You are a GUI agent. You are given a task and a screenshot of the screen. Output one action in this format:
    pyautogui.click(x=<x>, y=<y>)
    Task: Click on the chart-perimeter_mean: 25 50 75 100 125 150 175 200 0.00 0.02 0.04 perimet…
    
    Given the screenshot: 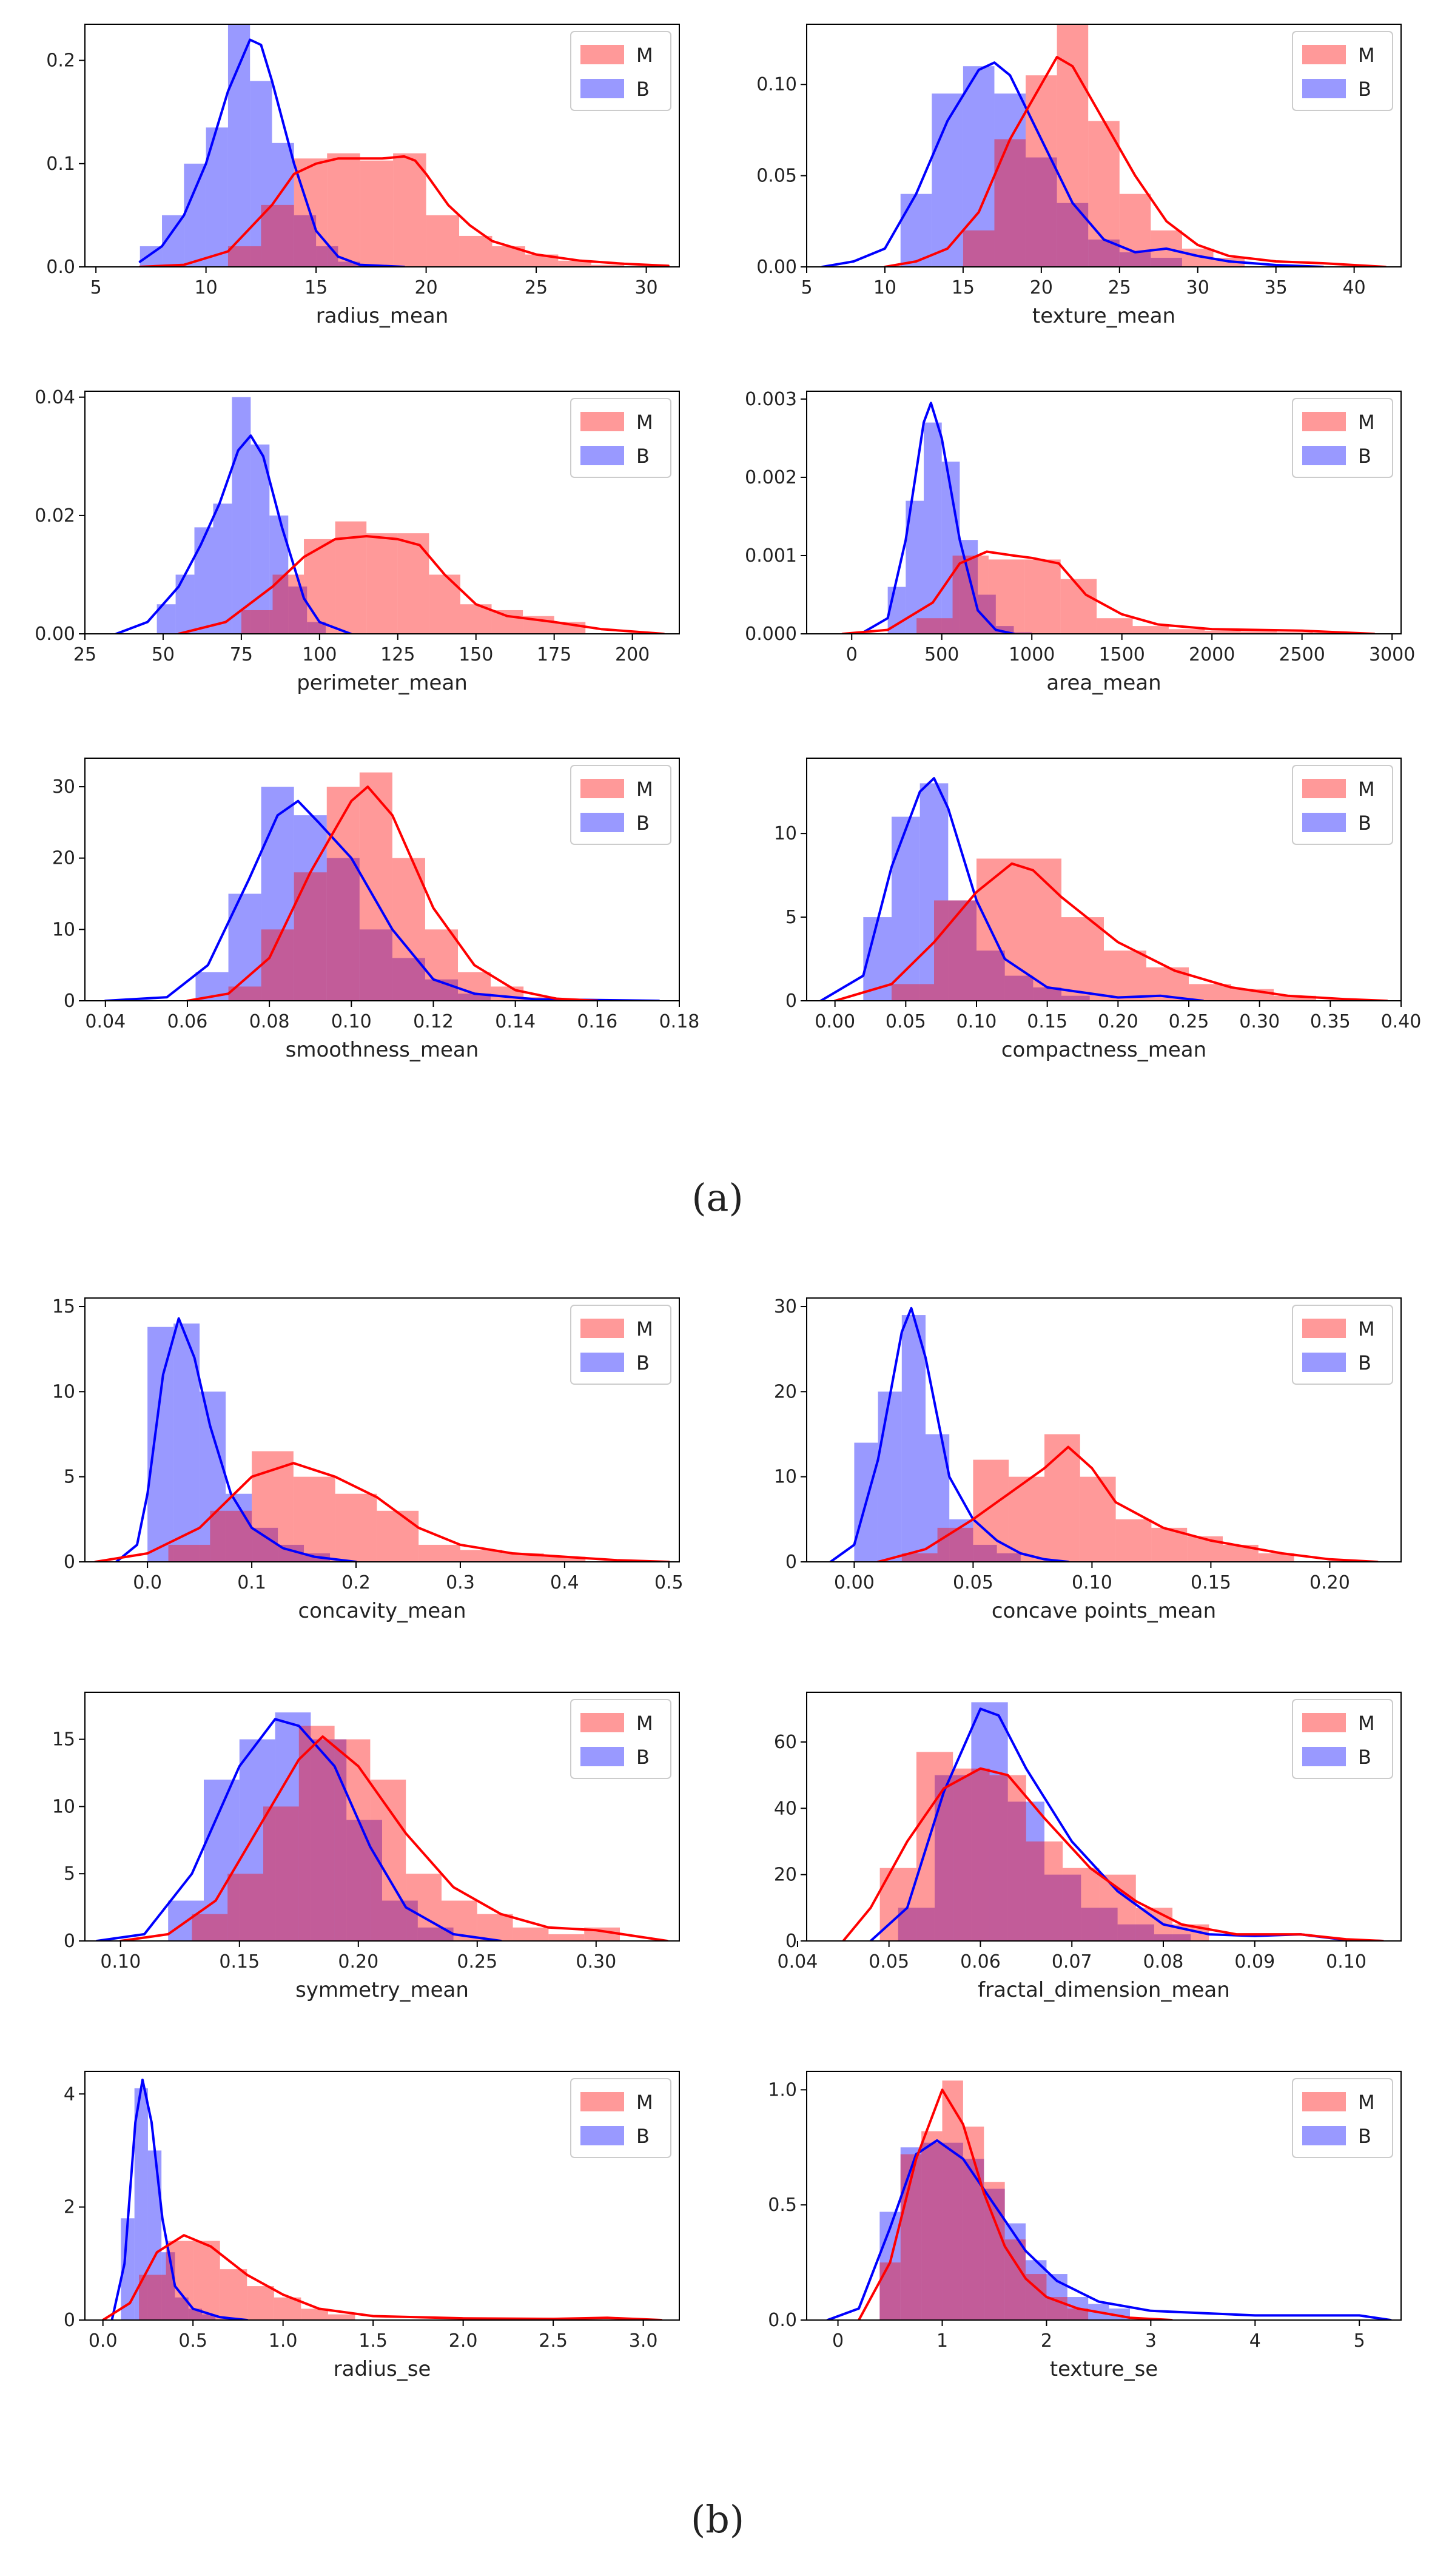 What is the action you would take?
    pyautogui.click(x=358, y=541)
    